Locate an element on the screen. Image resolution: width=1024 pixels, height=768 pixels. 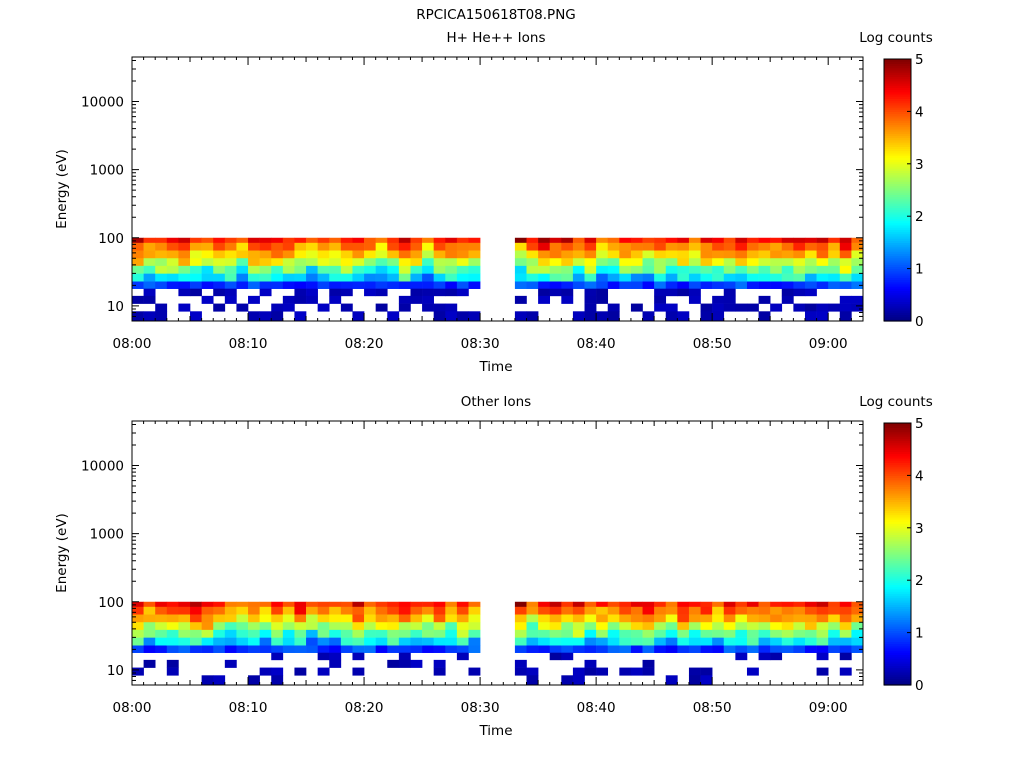
x-tick-label: 08:40 is located at coordinates (596, 708).